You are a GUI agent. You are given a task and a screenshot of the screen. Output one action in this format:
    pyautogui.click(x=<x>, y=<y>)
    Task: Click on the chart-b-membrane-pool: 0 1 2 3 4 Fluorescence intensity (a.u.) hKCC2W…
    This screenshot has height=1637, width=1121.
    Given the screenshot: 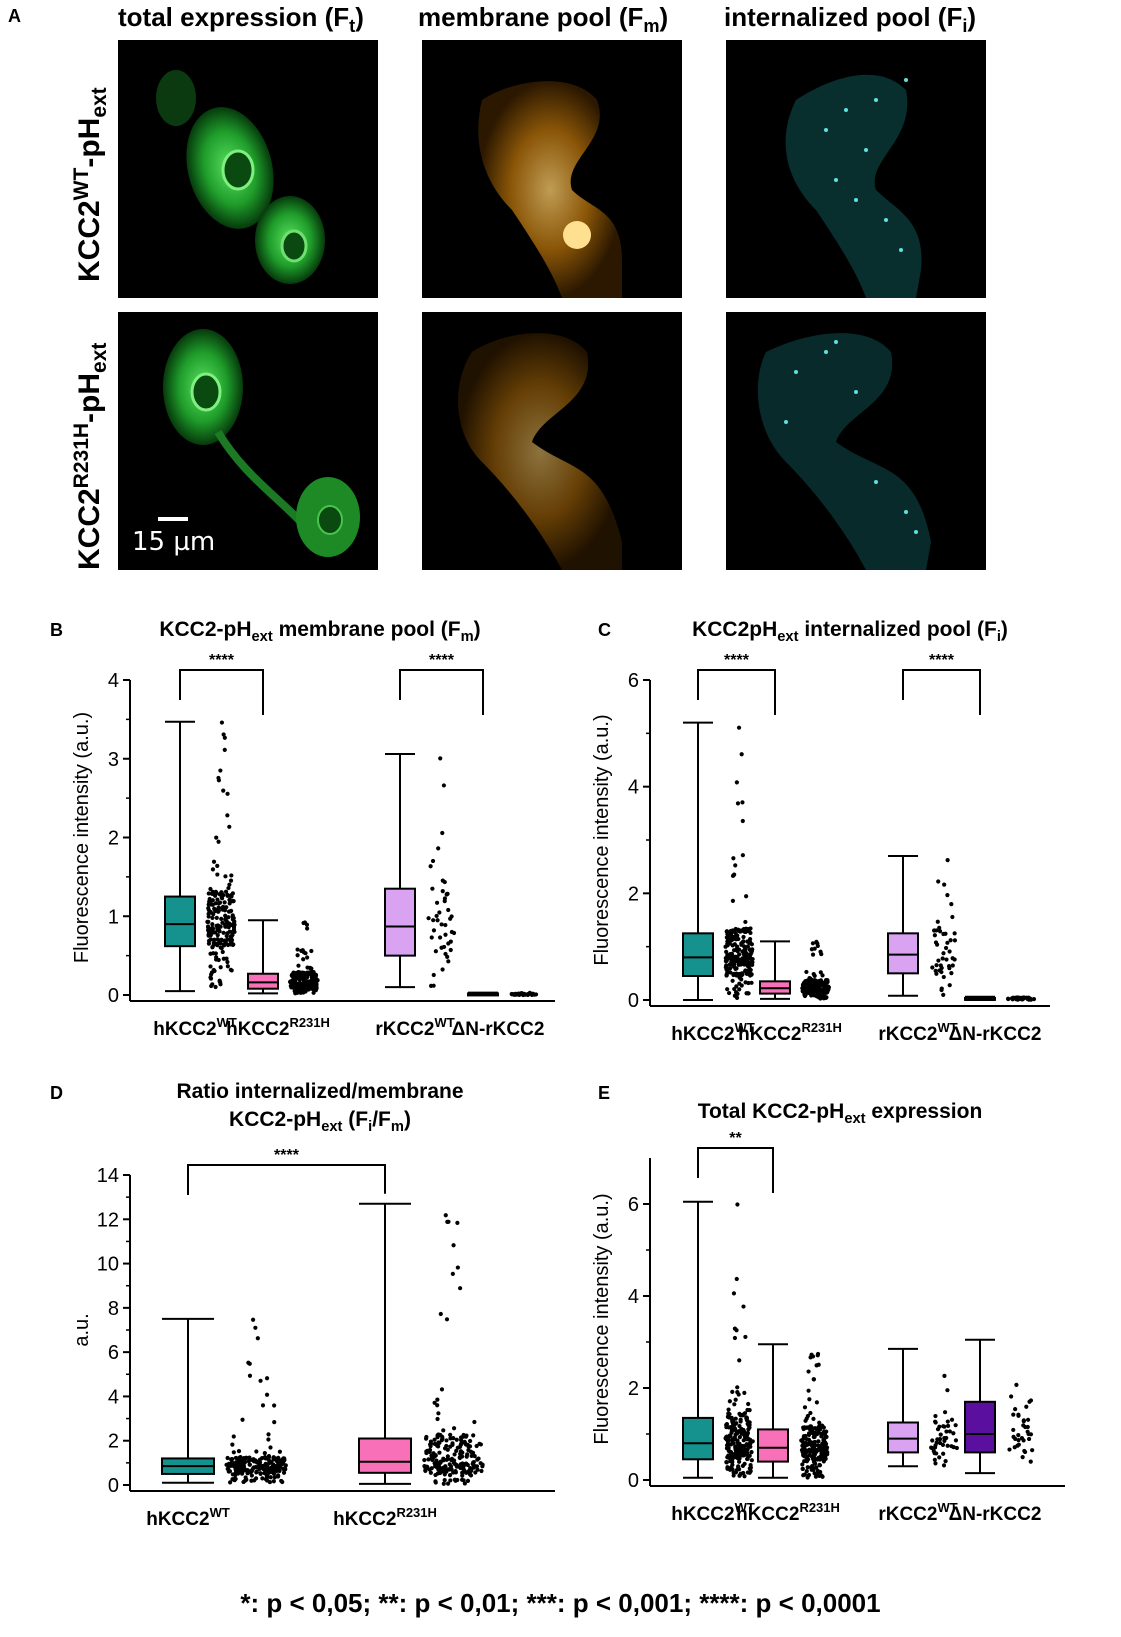 What is the action you would take?
    pyautogui.click(x=313, y=846)
    